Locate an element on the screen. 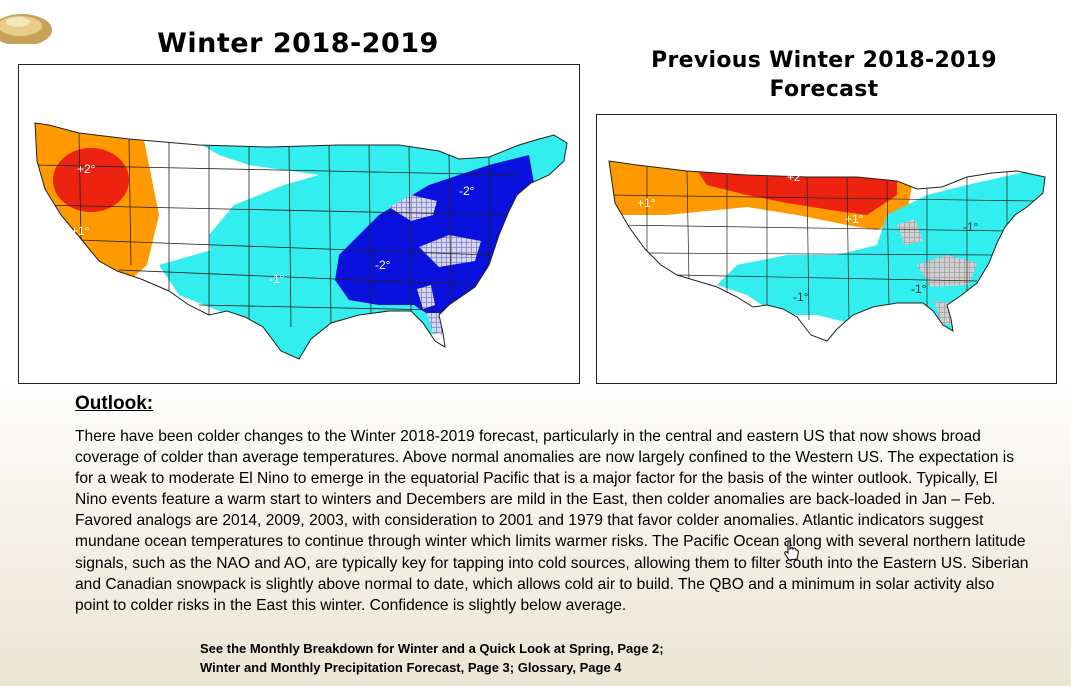 The height and width of the screenshot is (686, 1071). label-northeast-cold-1: -1° is located at coordinates (971, 227).